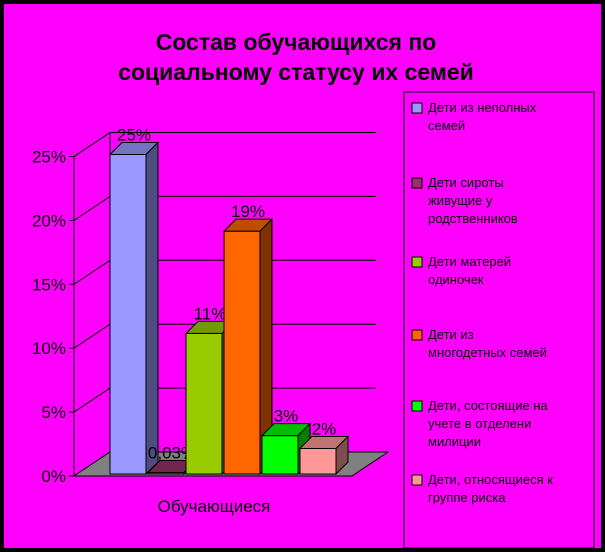 The image size is (605, 552). Describe the element at coordinates (53, 412) in the screenshot. I see `y-tick-label: 5%` at that location.